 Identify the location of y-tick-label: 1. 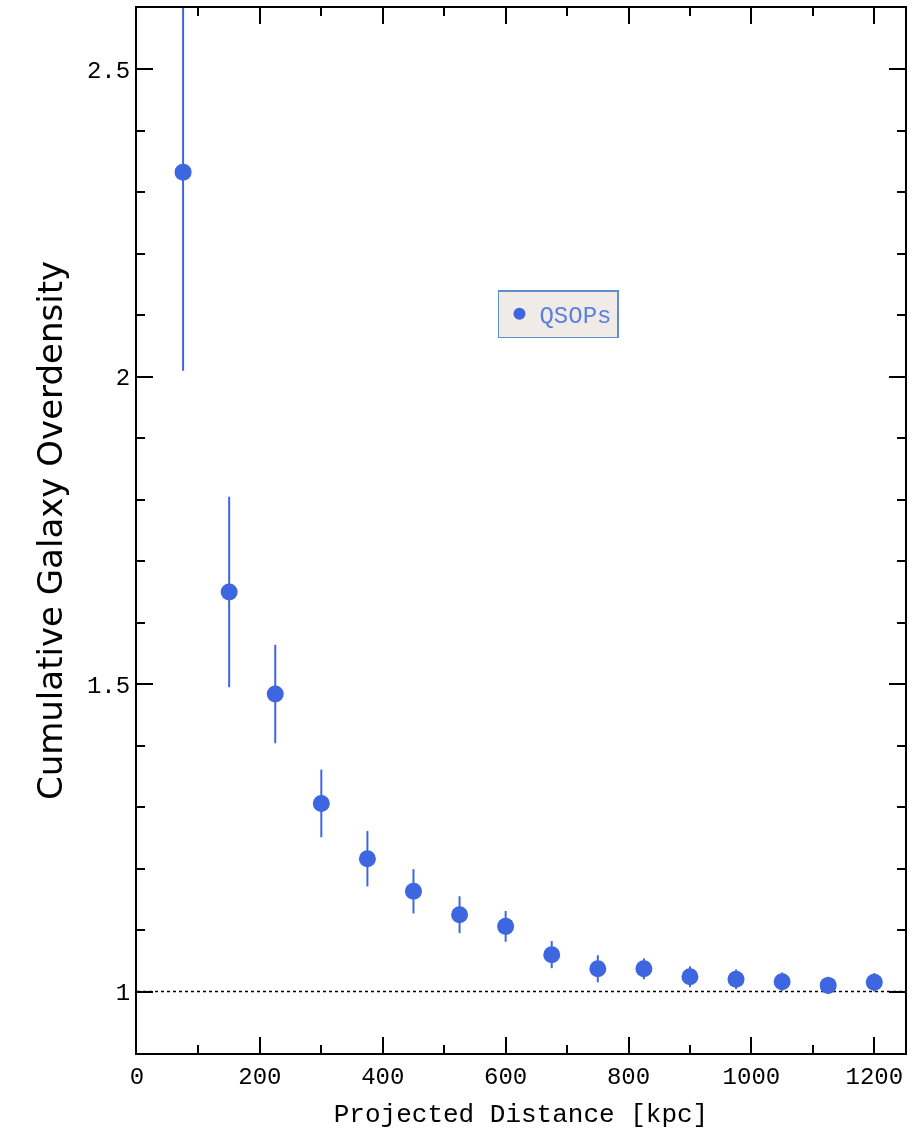
(123, 993).